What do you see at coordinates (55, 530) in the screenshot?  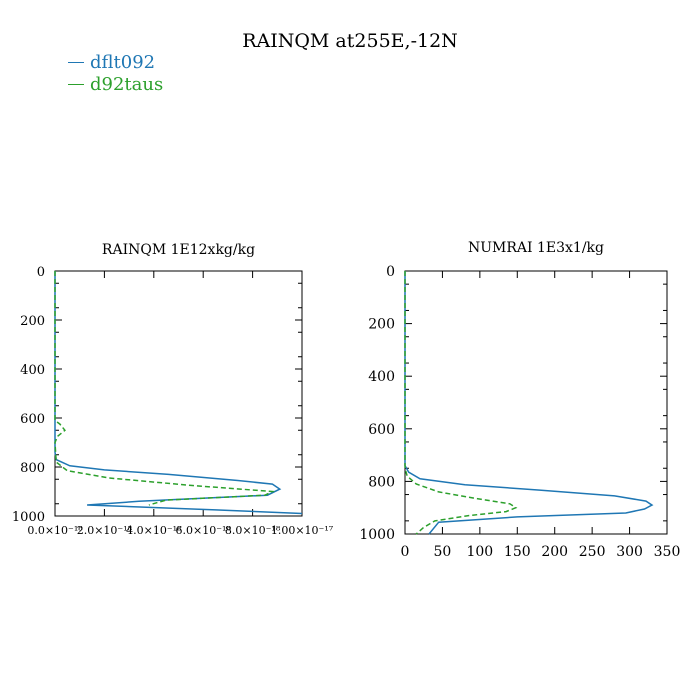 I see `x-tick-label: 0.0×10⁻¹⁸` at bounding box center [55, 530].